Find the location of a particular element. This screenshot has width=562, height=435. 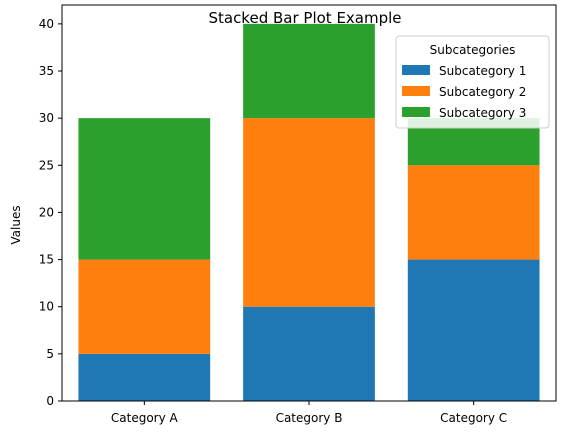

legend-label: Subcategory 1 is located at coordinates (482, 71).